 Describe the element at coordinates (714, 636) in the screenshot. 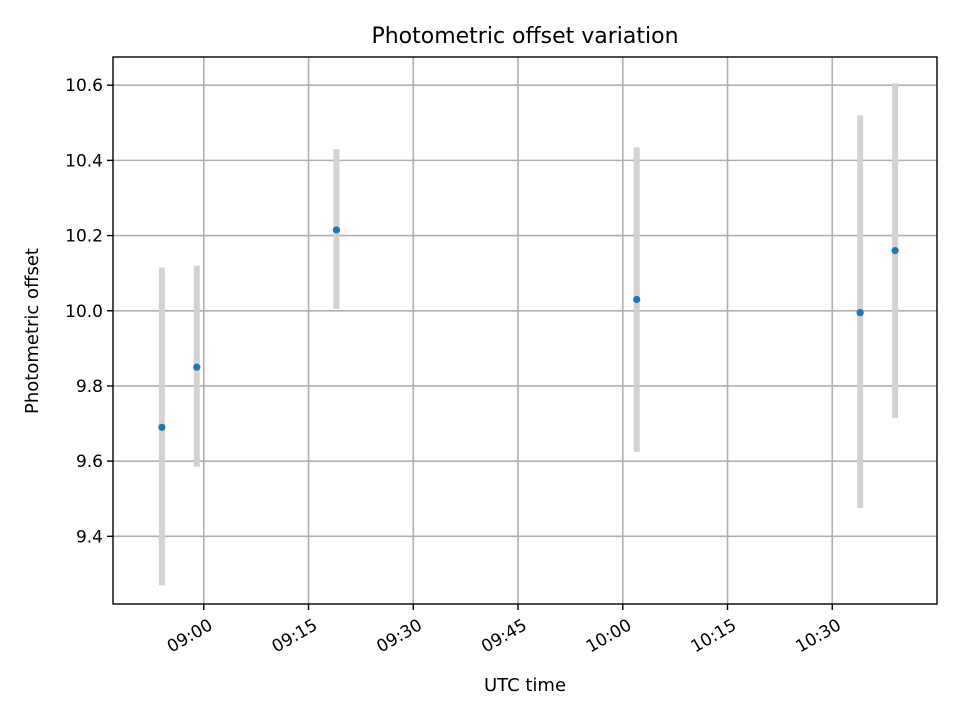

I see `x-tick-label: 10:15` at that location.